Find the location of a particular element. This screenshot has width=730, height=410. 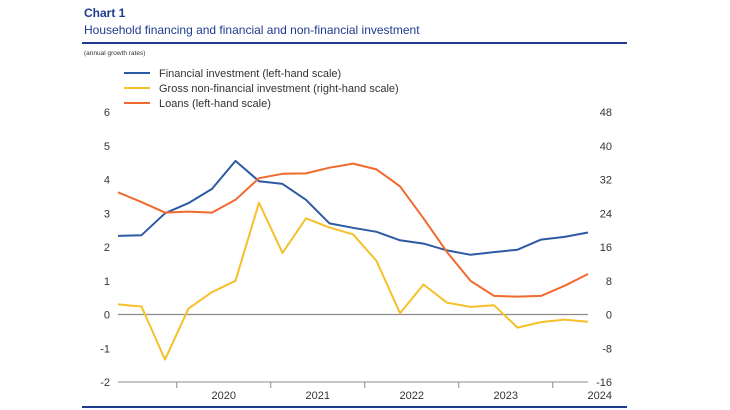

right-axis-ticks: 48 40 32 24 16 8 0 -8 -16 is located at coordinates (604, 248).